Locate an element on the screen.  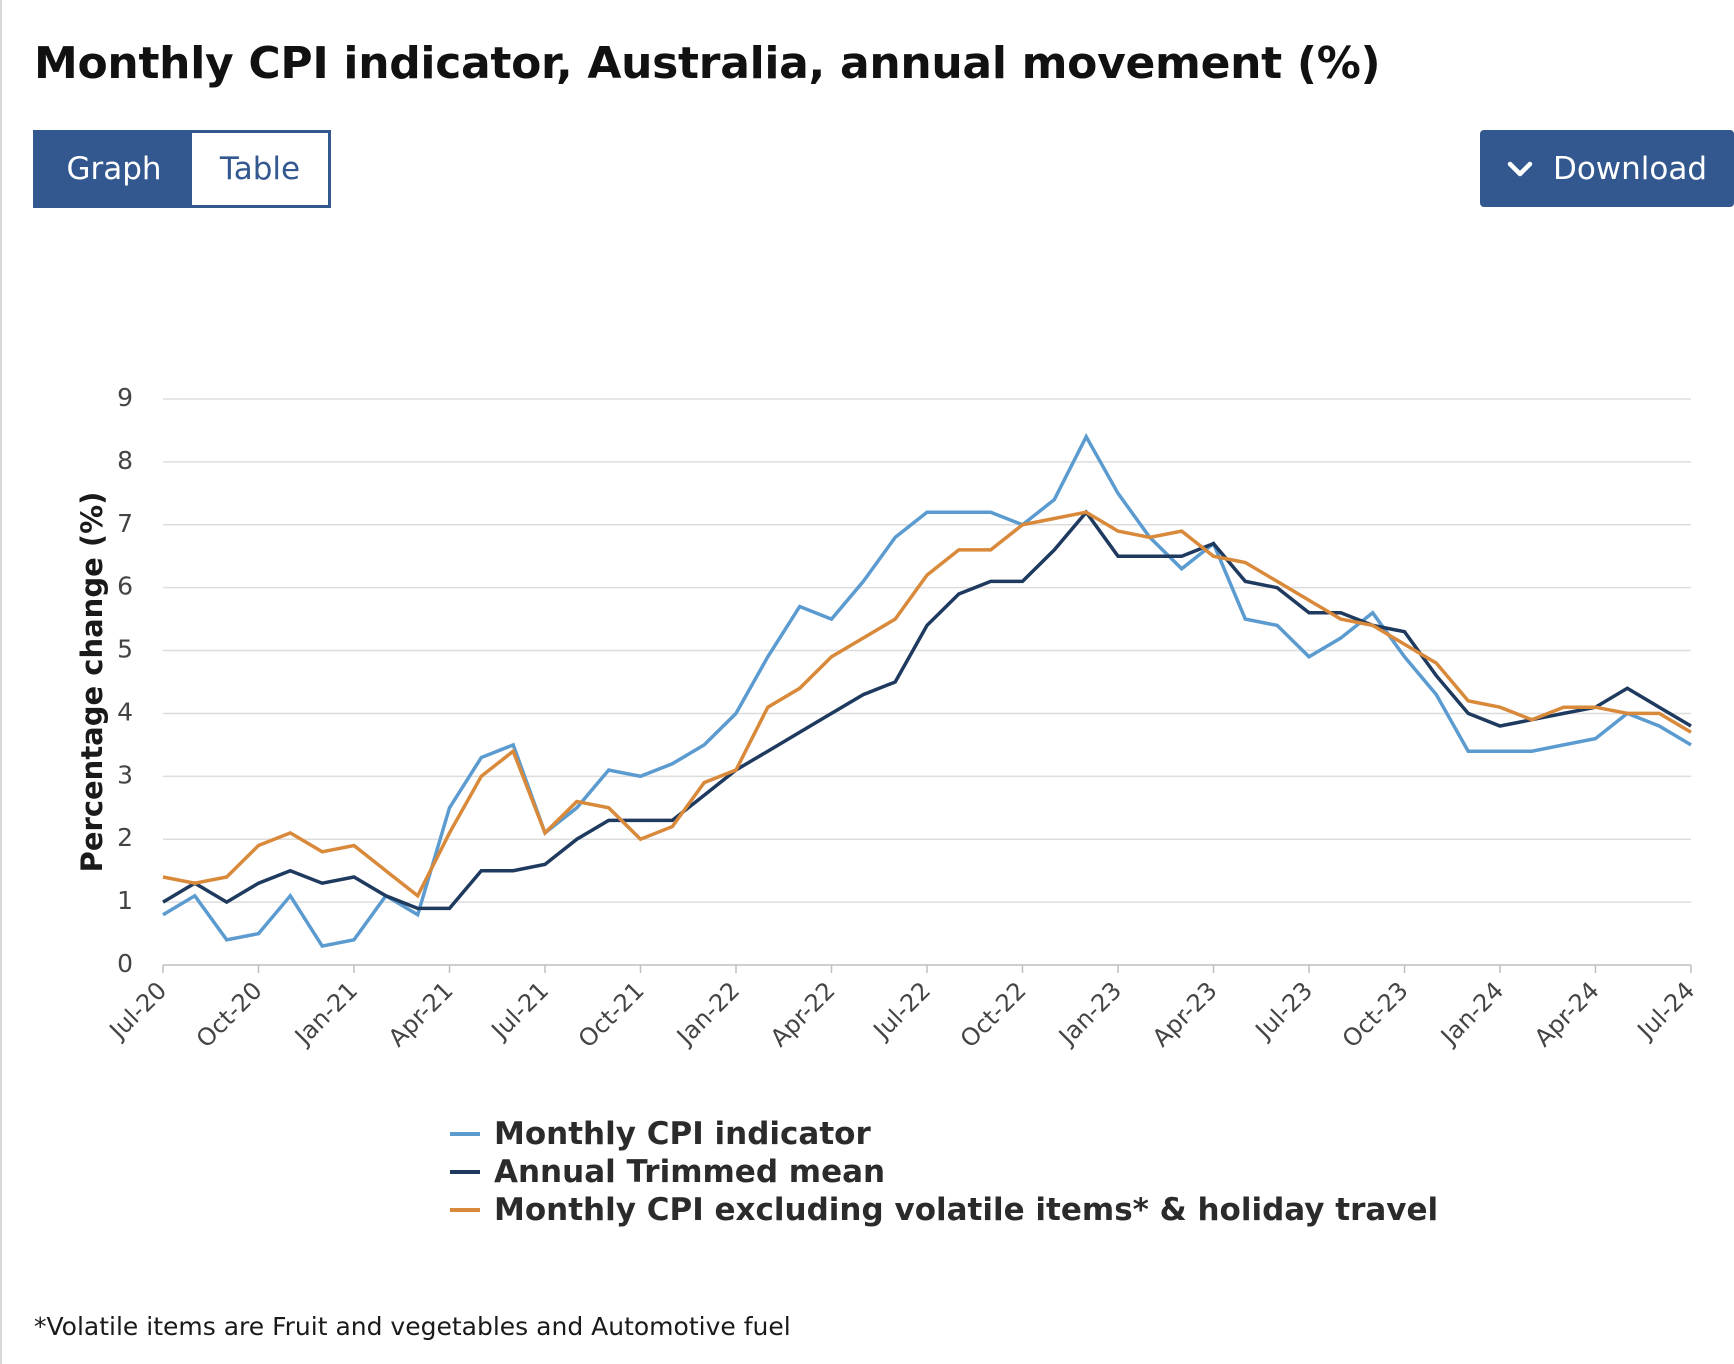
legend-item-trimmed-mean: Annual Trimmed mean is located at coordinates (944, 1172).